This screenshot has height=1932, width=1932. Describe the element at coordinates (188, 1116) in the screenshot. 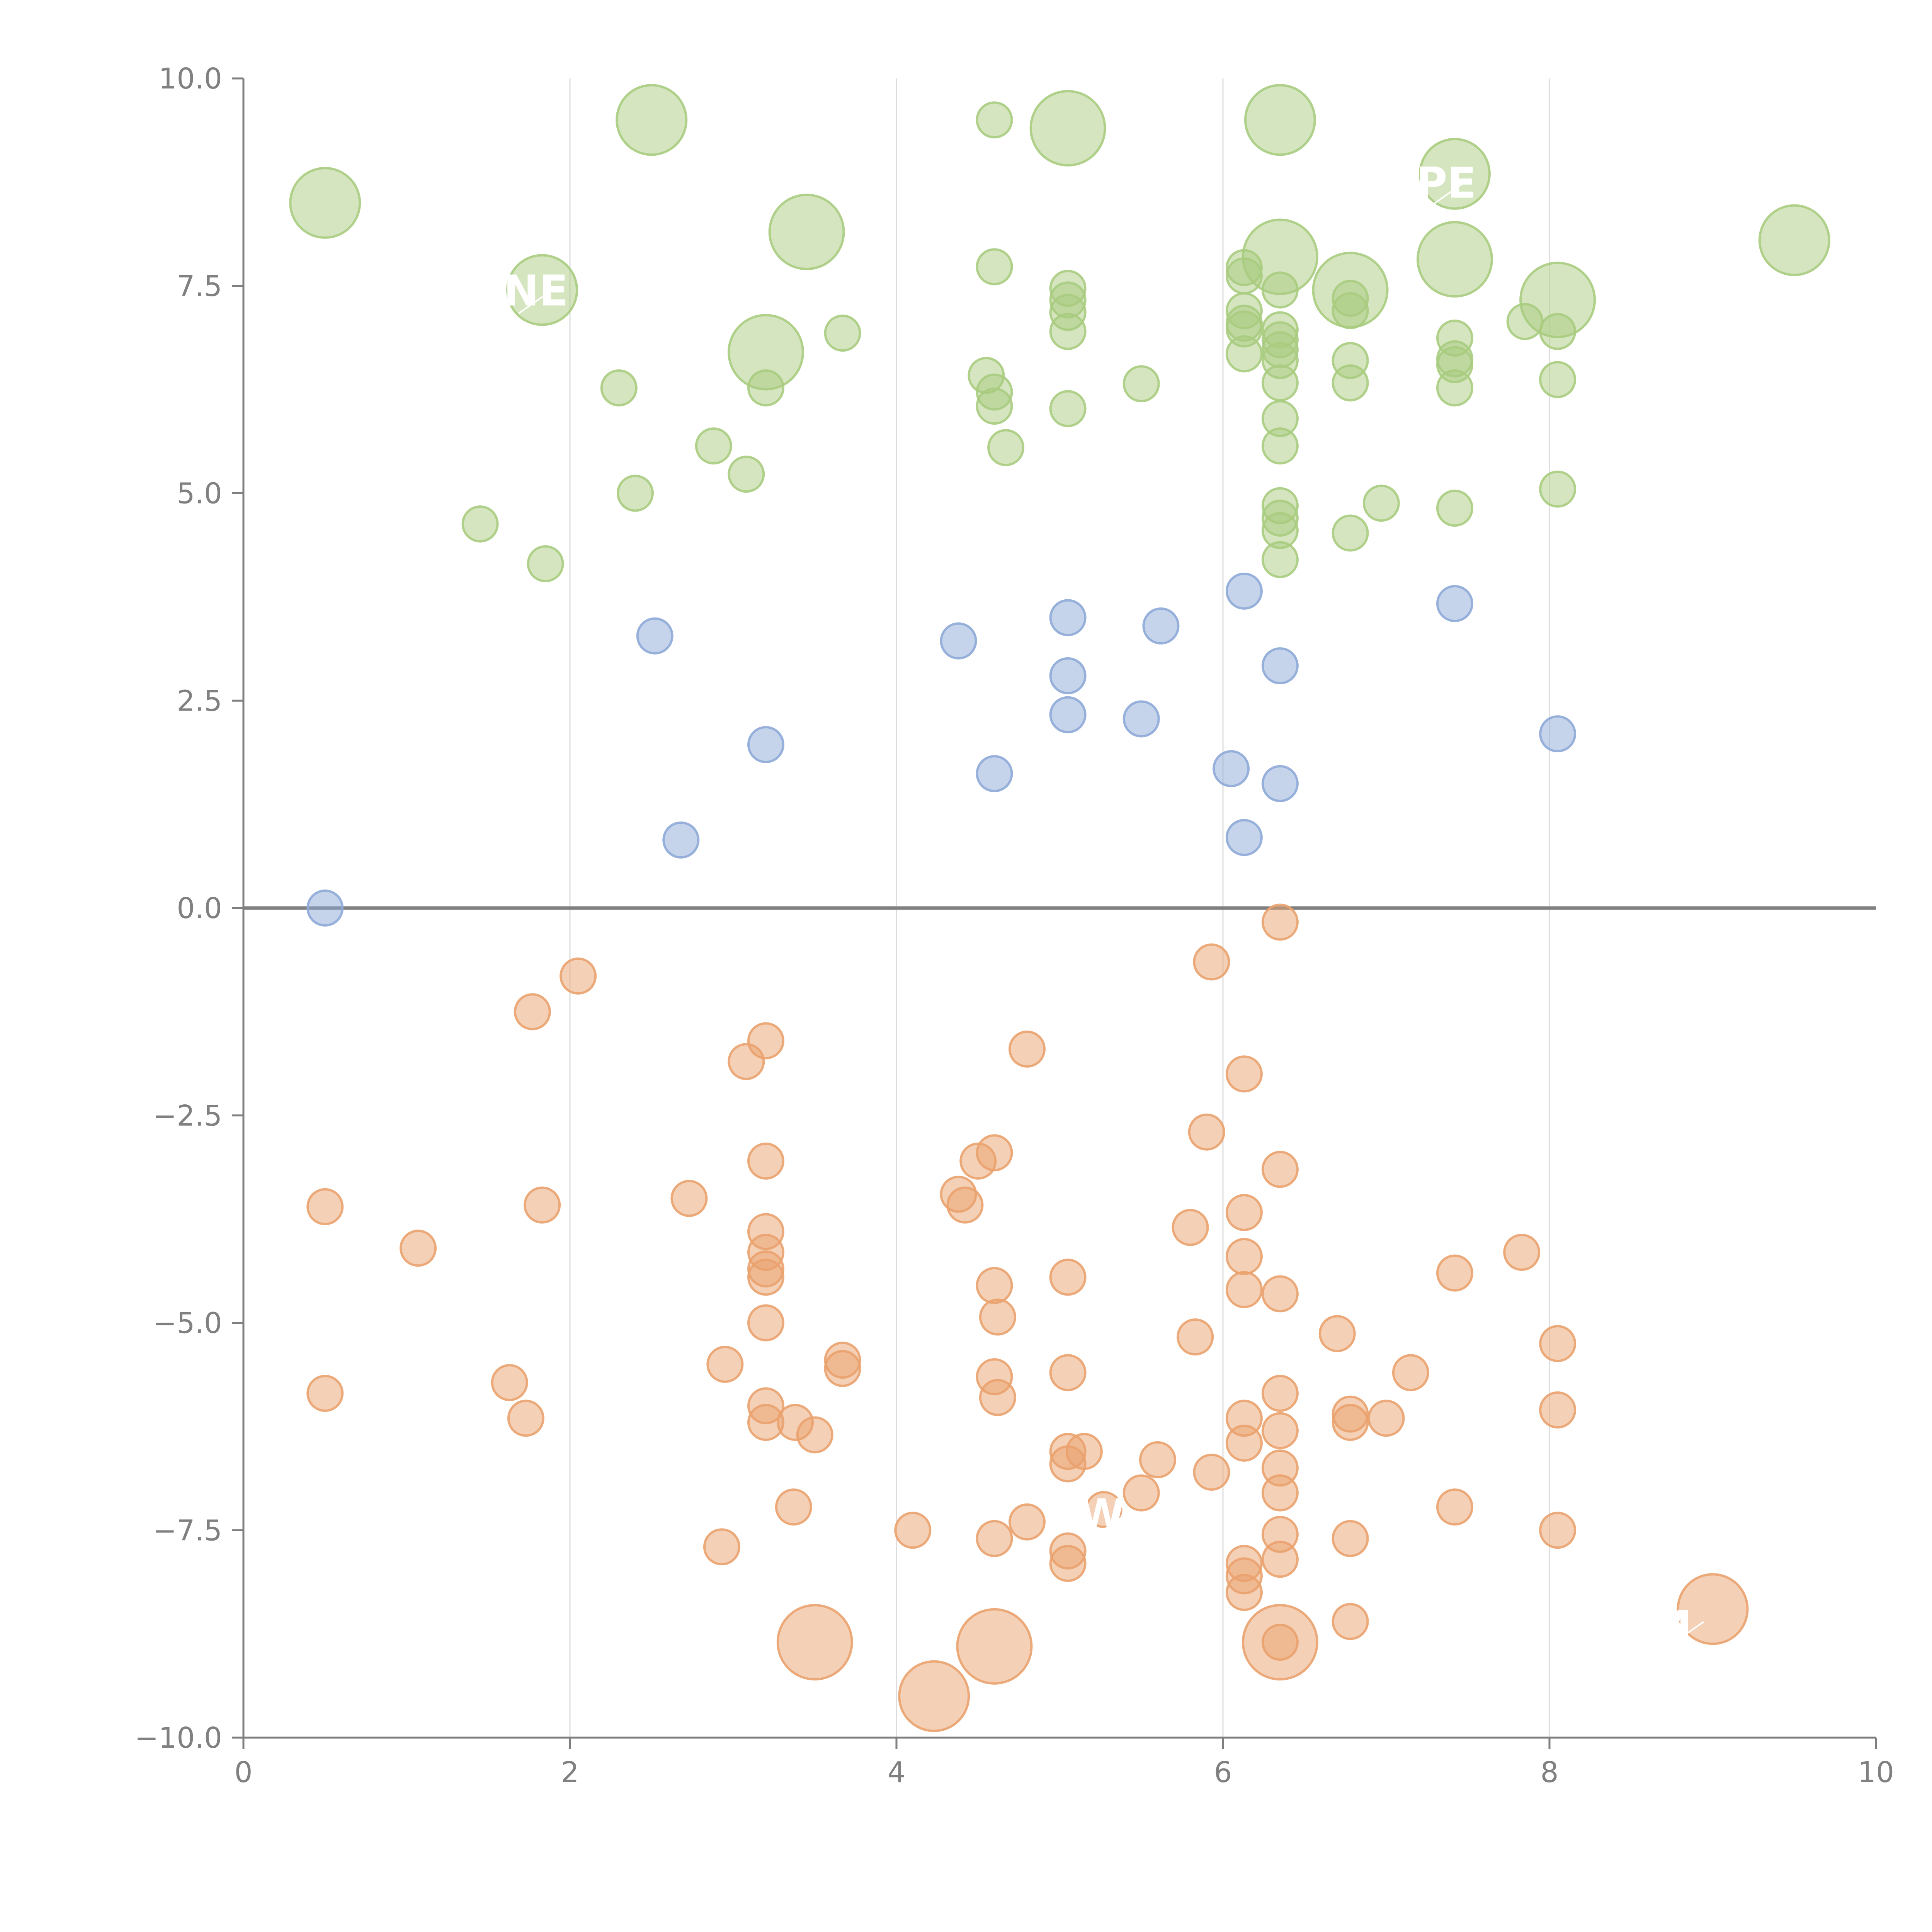

I see `y-tick-label: −2.5` at that location.